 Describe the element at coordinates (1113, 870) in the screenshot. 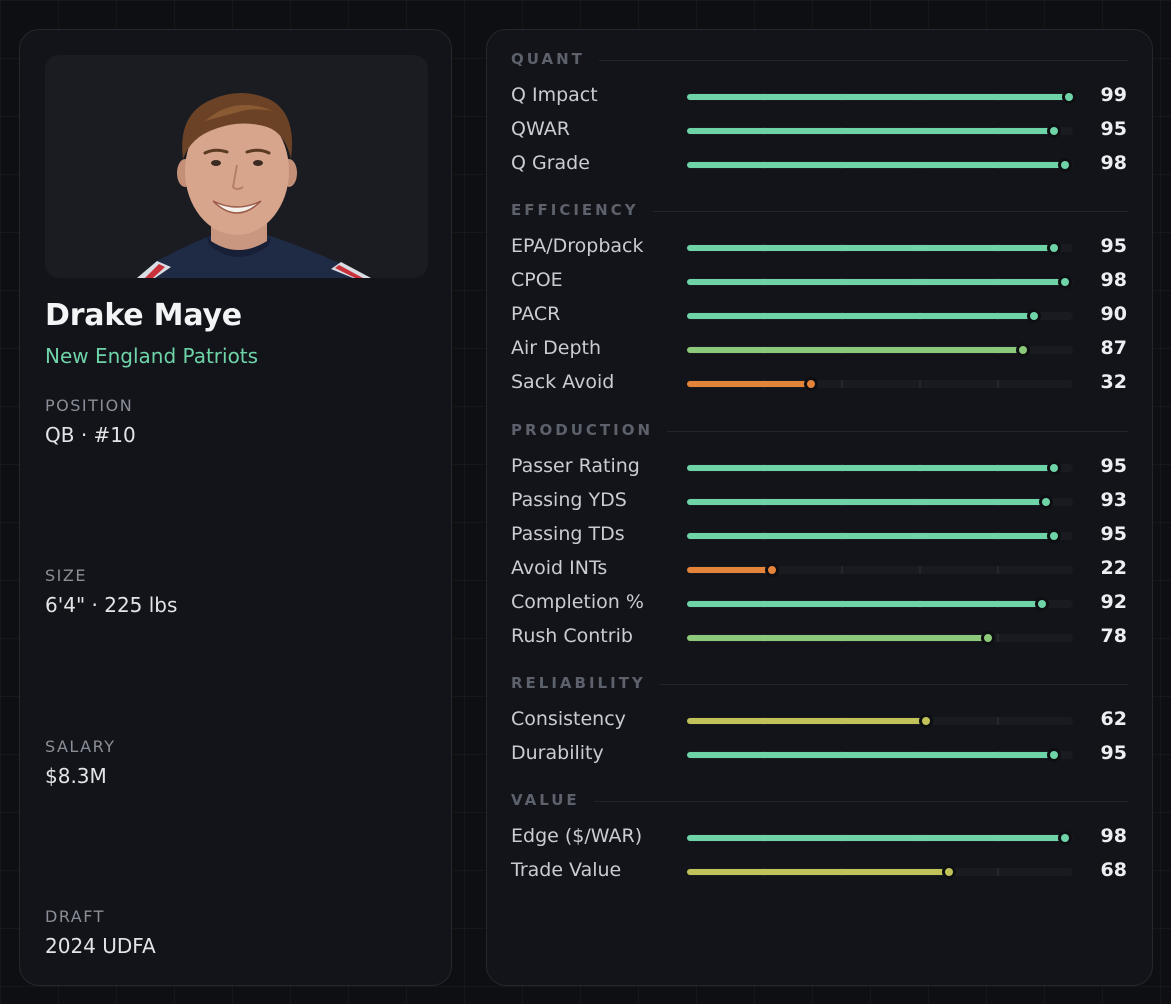

I see `rating-value: 68` at that location.